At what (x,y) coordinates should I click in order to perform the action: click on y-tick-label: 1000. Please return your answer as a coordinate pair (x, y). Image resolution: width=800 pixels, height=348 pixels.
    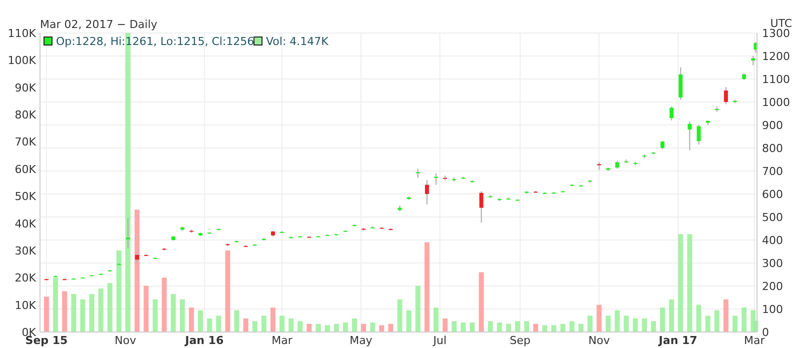
    Looking at the image, I should click on (776, 102).